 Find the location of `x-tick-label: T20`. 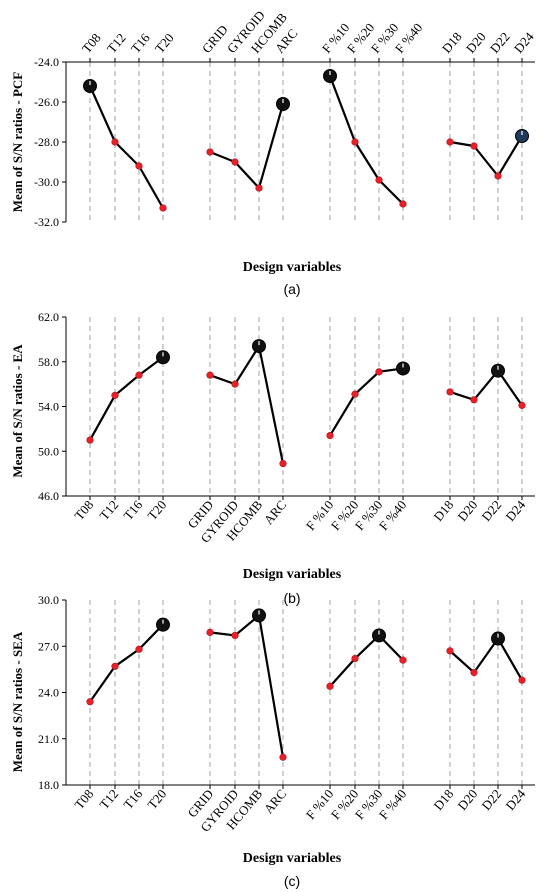

x-tick-label: T20 is located at coordinates (156, 799).